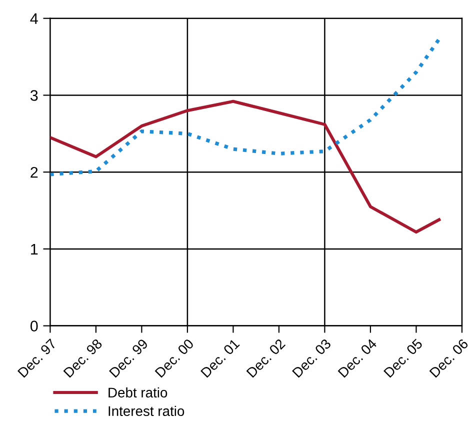 The height and width of the screenshot is (427, 469). What do you see at coordinates (34, 249) in the screenshot?
I see `y-tick-label: 1` at bounding box center [34, 249].